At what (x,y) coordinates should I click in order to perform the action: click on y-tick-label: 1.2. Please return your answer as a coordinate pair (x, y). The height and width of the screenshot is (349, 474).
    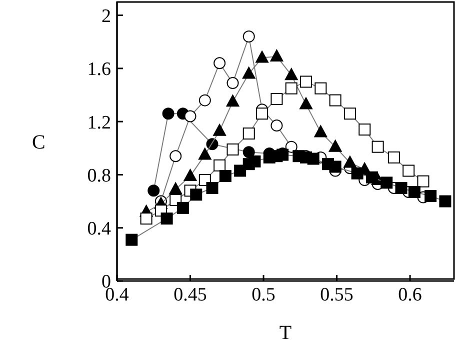
    Looking at the image, I should click on (99, 123).